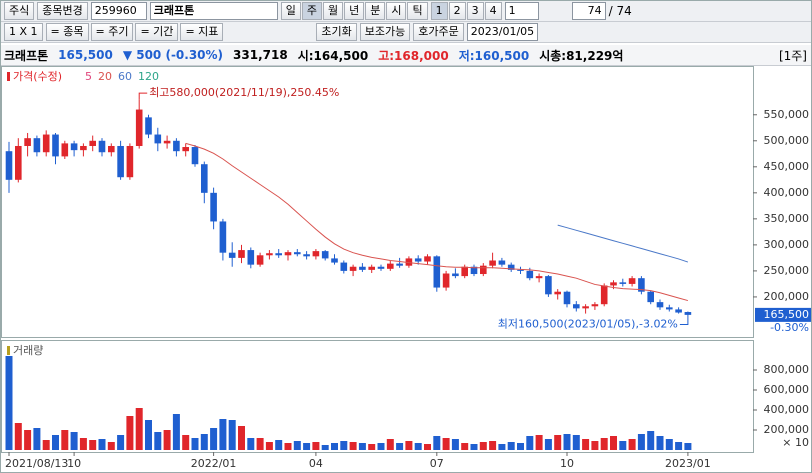  Describe the element at coordinates (26, 55) in the screenshot. I see `stock-name: 크래프톤` at that location.